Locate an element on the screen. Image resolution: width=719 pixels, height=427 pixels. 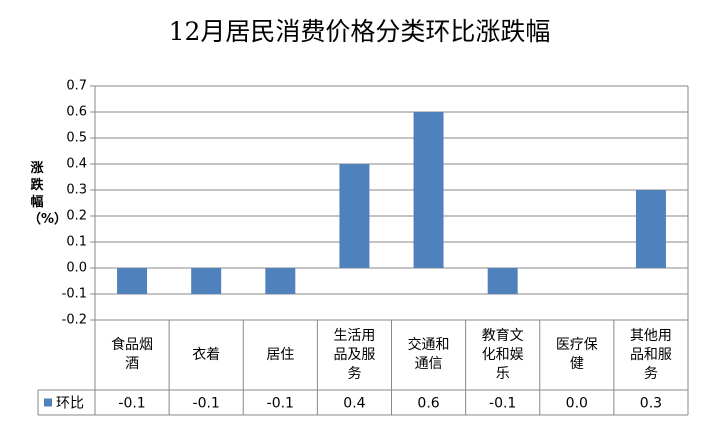
x-tick-label: 其他用品和服务 is located at coordinates (651, 355).